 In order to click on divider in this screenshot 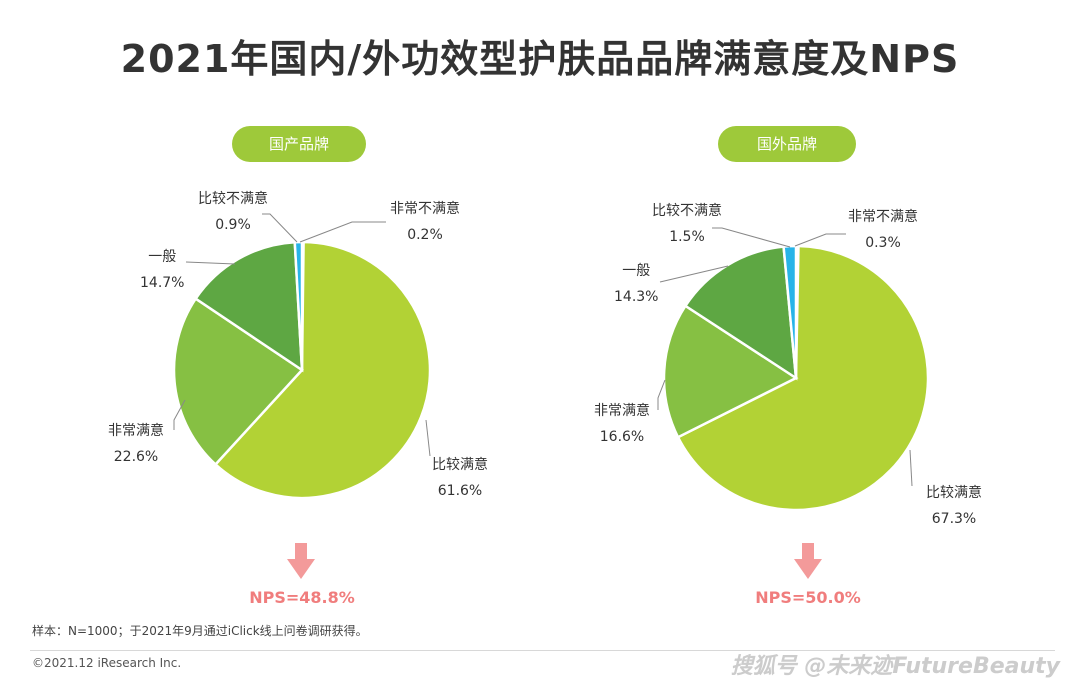, I will do `click(542, 650)`.